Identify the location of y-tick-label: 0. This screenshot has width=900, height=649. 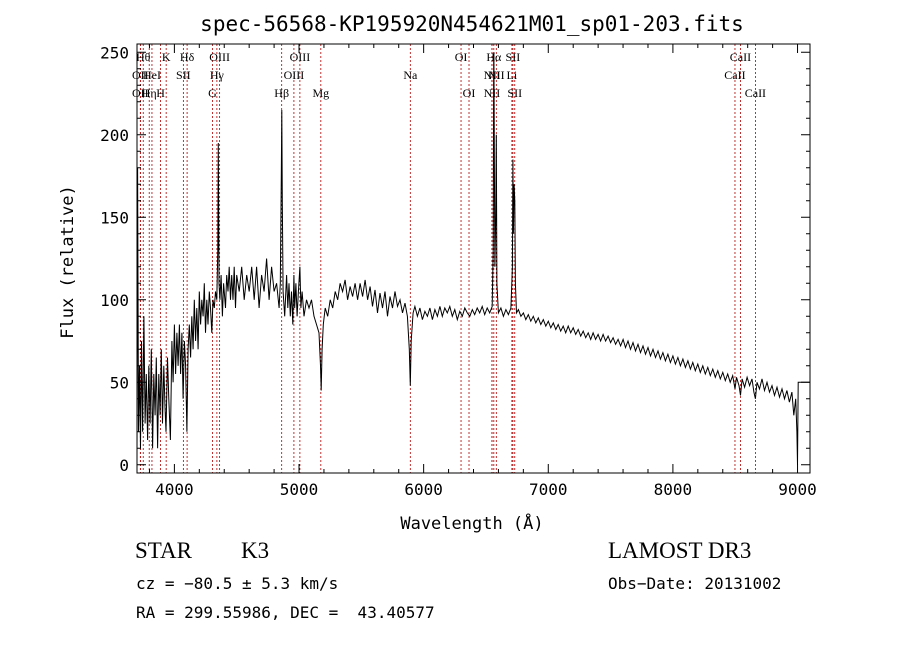
(124, 465).